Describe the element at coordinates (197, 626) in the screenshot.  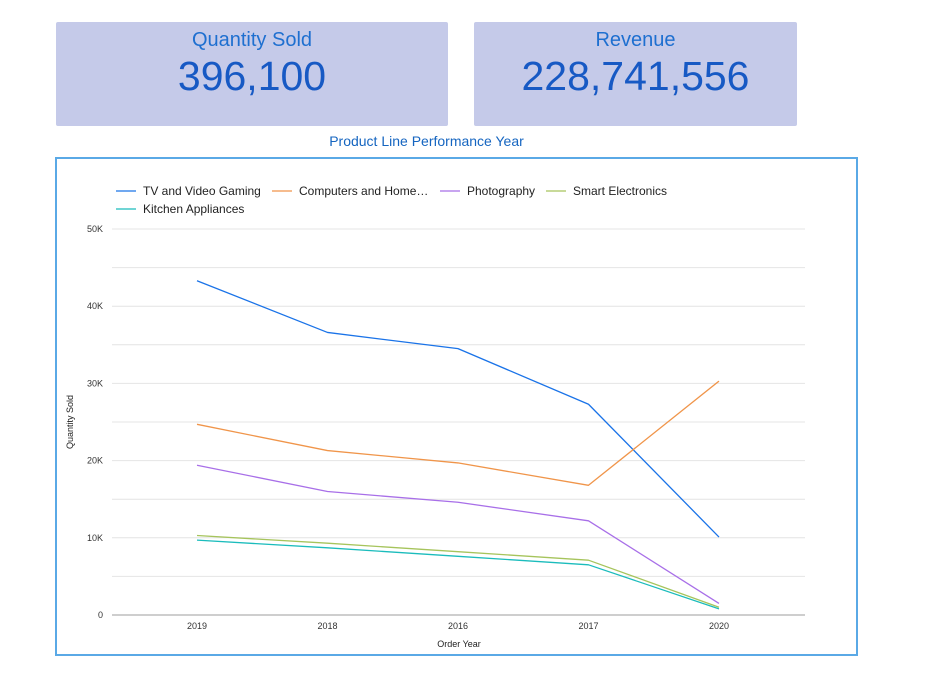
I see `x-tick-label: 2019` at that location.